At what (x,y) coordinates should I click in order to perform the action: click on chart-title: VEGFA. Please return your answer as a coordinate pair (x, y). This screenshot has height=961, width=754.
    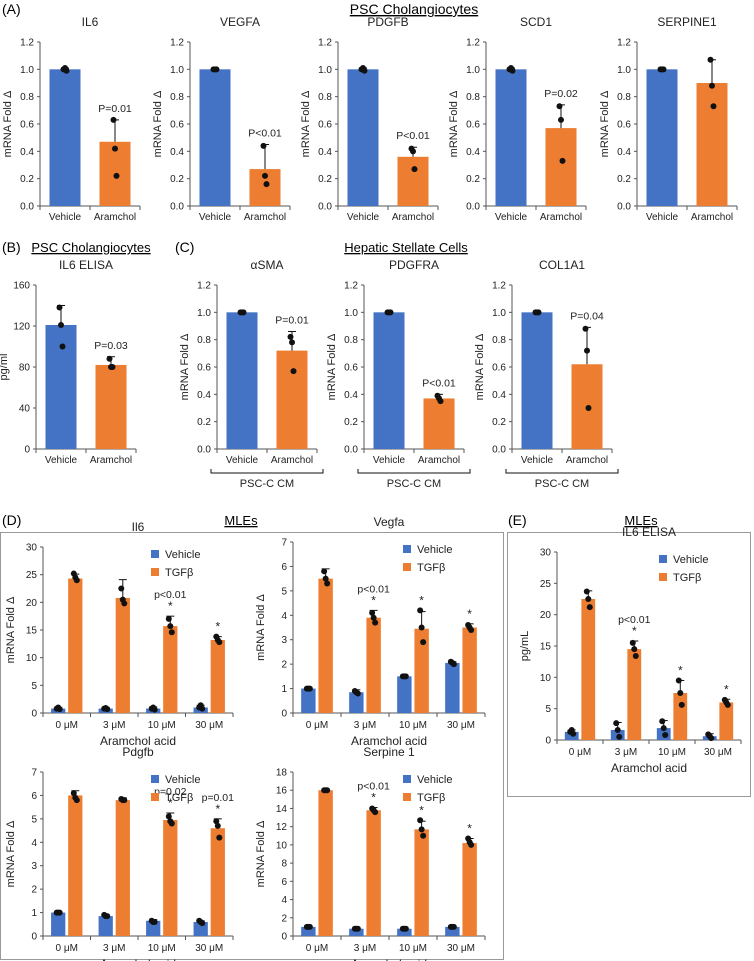
    Looking at the image, I should click on (240, 22).